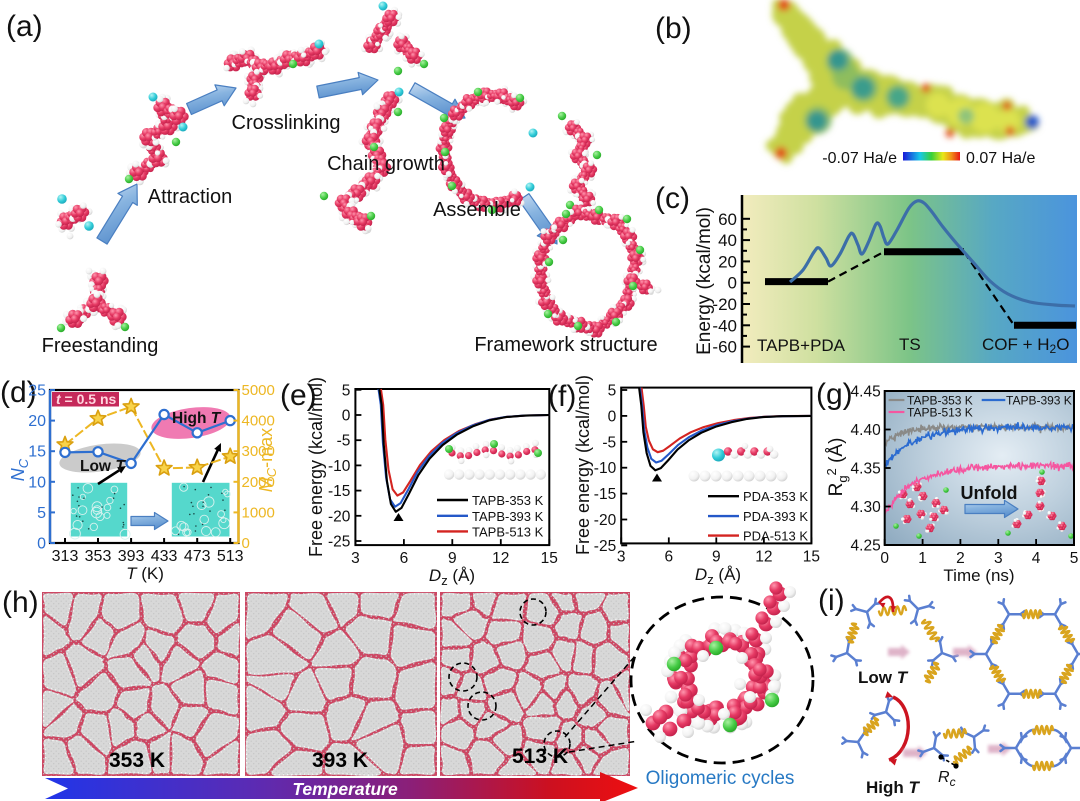  I want to click on svg-text: 25, so click(37, 391).